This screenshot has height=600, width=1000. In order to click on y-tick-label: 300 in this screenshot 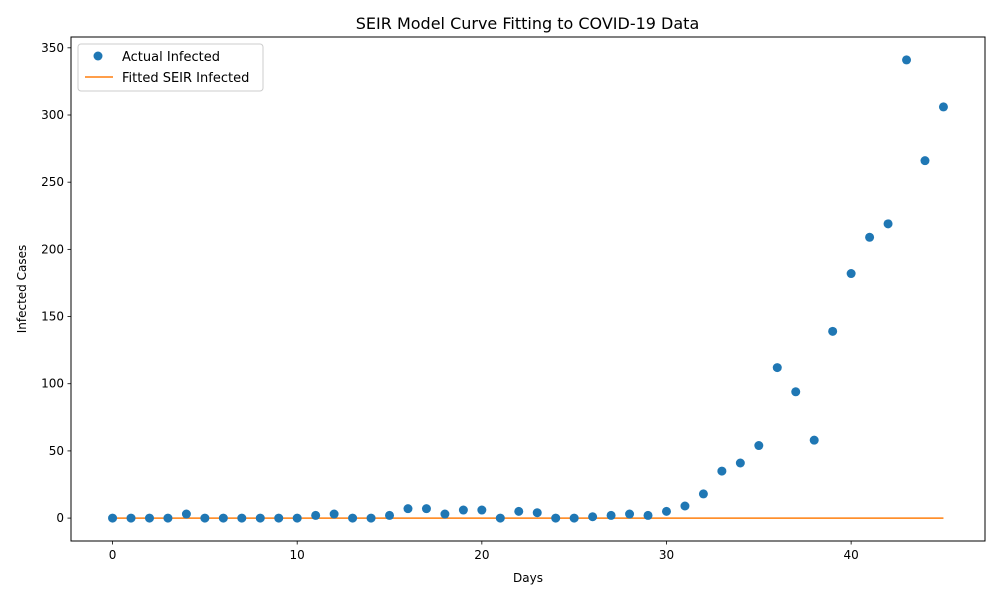, I will do `click(52, 115)`.